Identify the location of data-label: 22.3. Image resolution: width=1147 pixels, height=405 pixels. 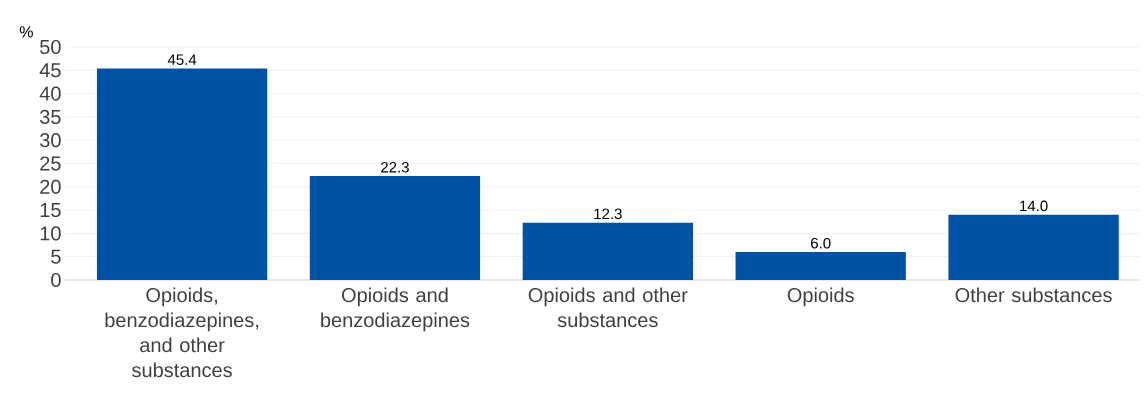
(395, 167).